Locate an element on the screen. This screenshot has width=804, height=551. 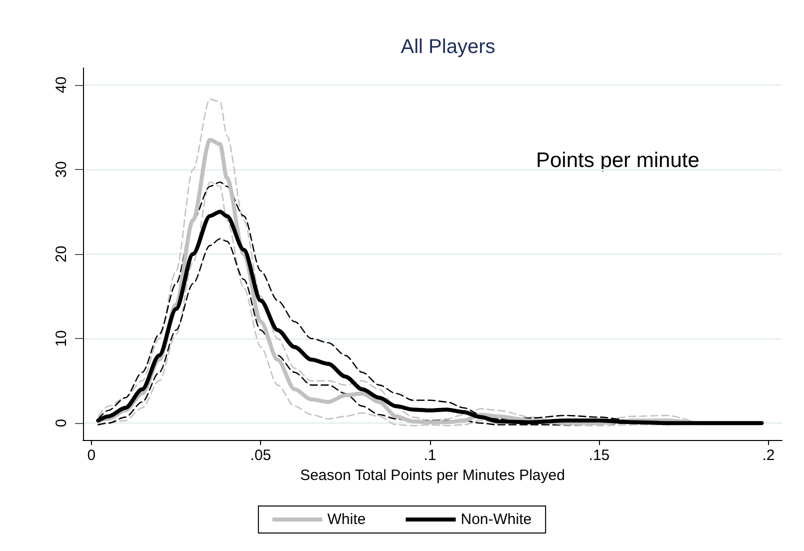
y-tick-label: 30 is located at coordinates (61, 169).